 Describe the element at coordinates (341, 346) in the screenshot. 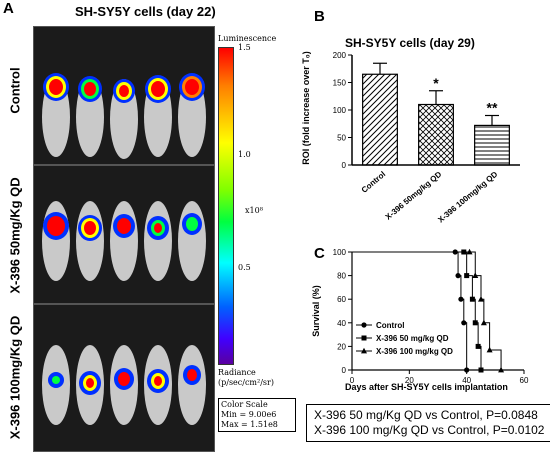

I see `survival-y-tick-label: 20` at that location.